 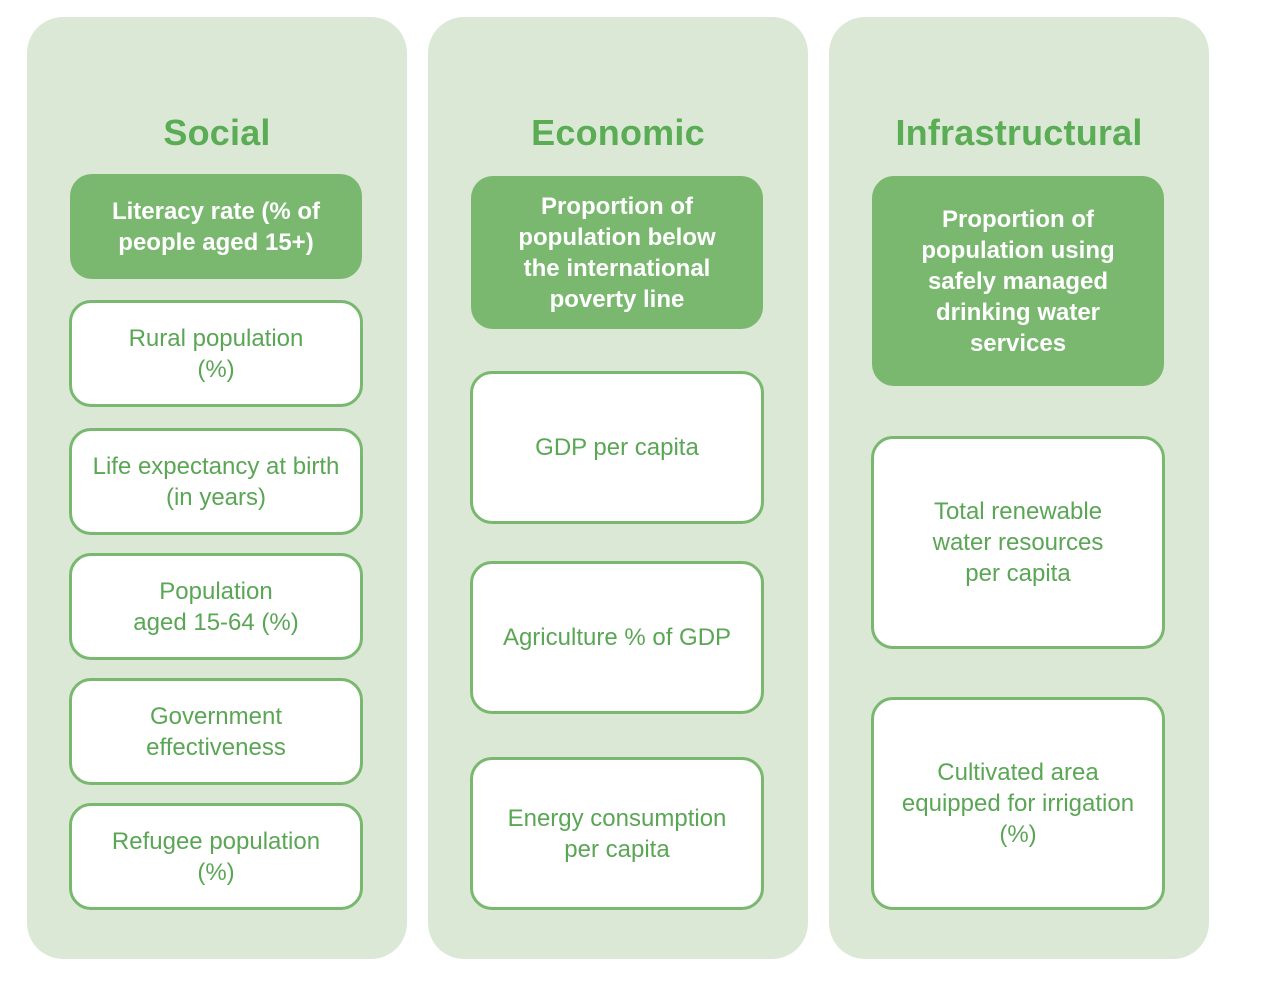 What do you see at coordinates (618, 132) in the screenshot?
I see `economic-title: Economic` at bounding box center [618, 132].